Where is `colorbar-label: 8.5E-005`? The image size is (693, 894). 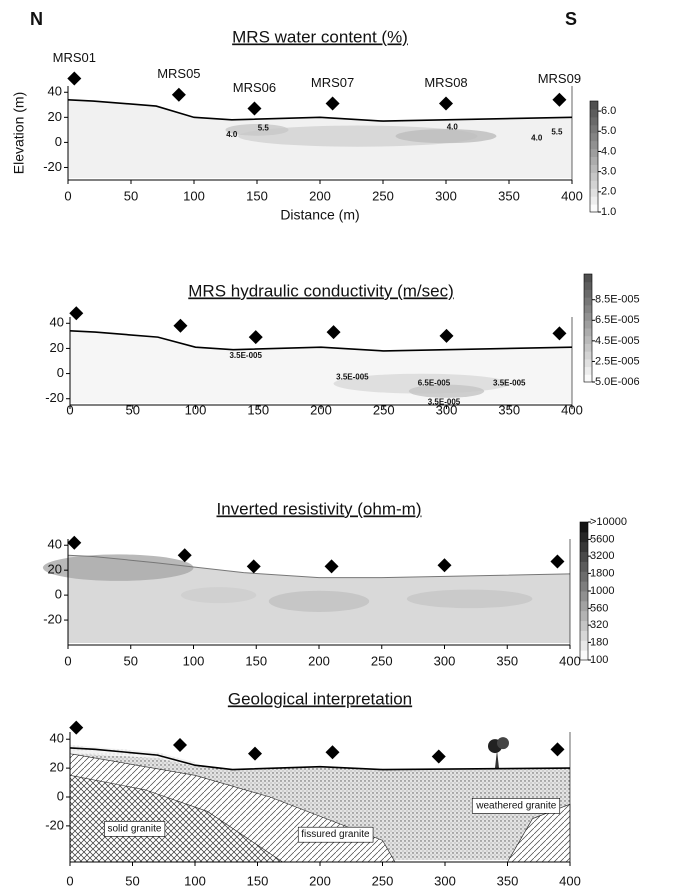
colorbar-label: 8.5E-005 is located at coordinates (617, 300).